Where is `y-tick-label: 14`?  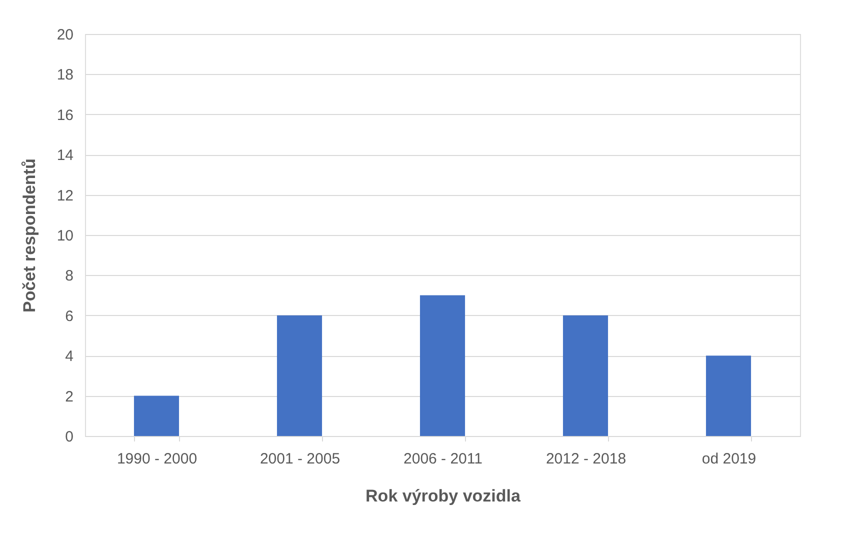
y-tick-label: 14 is located at coordinates (65, 155).